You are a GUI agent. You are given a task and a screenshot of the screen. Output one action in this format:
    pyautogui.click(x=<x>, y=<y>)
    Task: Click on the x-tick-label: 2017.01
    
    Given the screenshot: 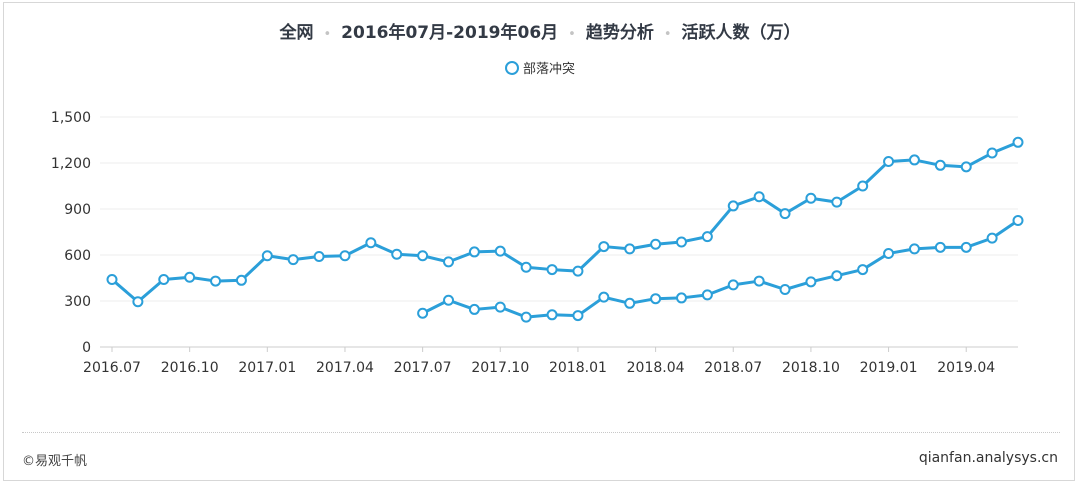 What is the action you would take?
    pyautogui.click(x=267, y=368)
    